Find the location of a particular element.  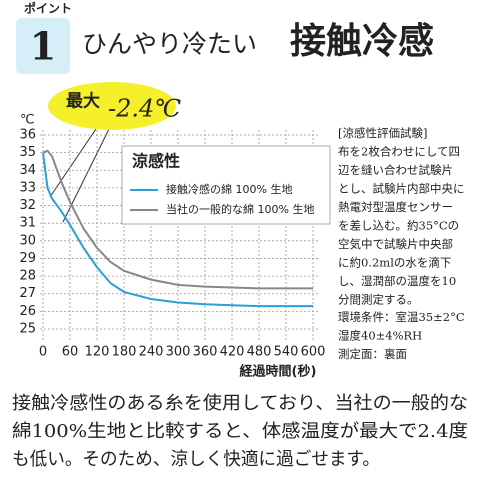

legend-title: 涼感性 is located at coordinates (156, 161).